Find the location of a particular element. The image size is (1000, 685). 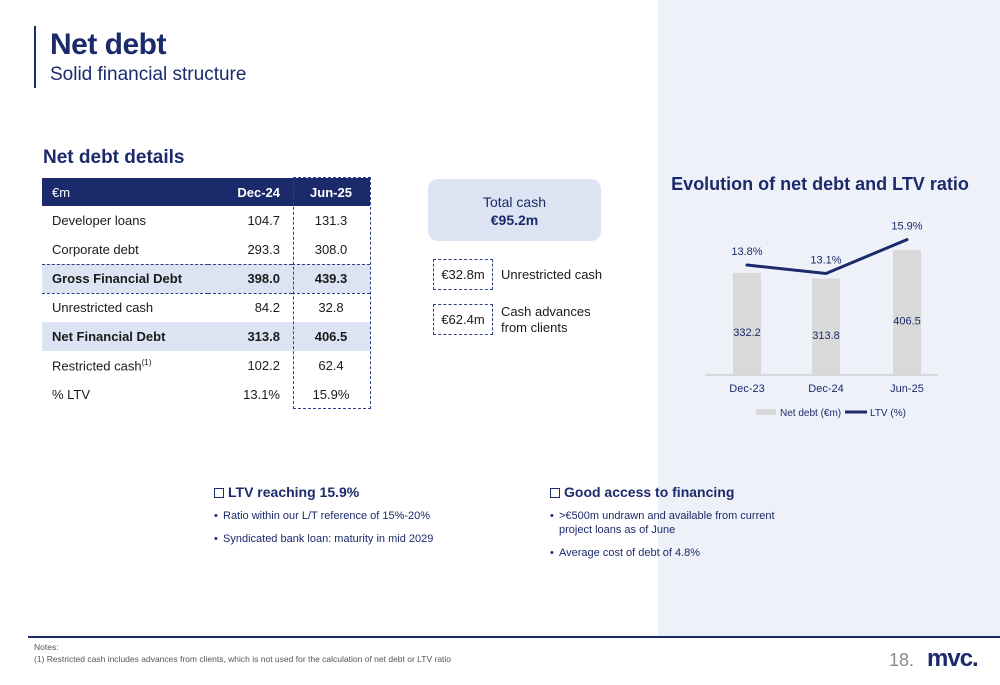

ltv-point-title: LTV reaching 15.9% is located at coordinates (323, 492).